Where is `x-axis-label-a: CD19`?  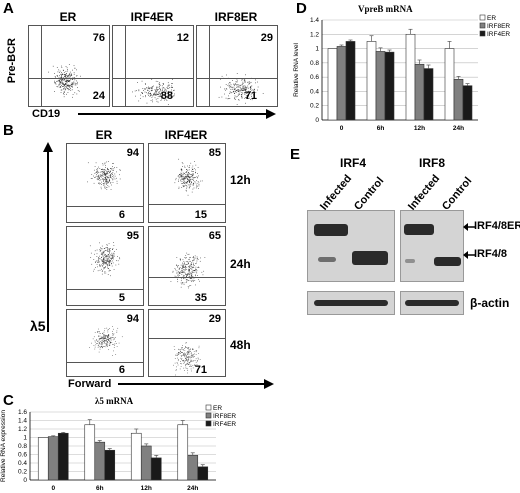 x-axis-label-a: CD19 is located at coordinates (46, 114).